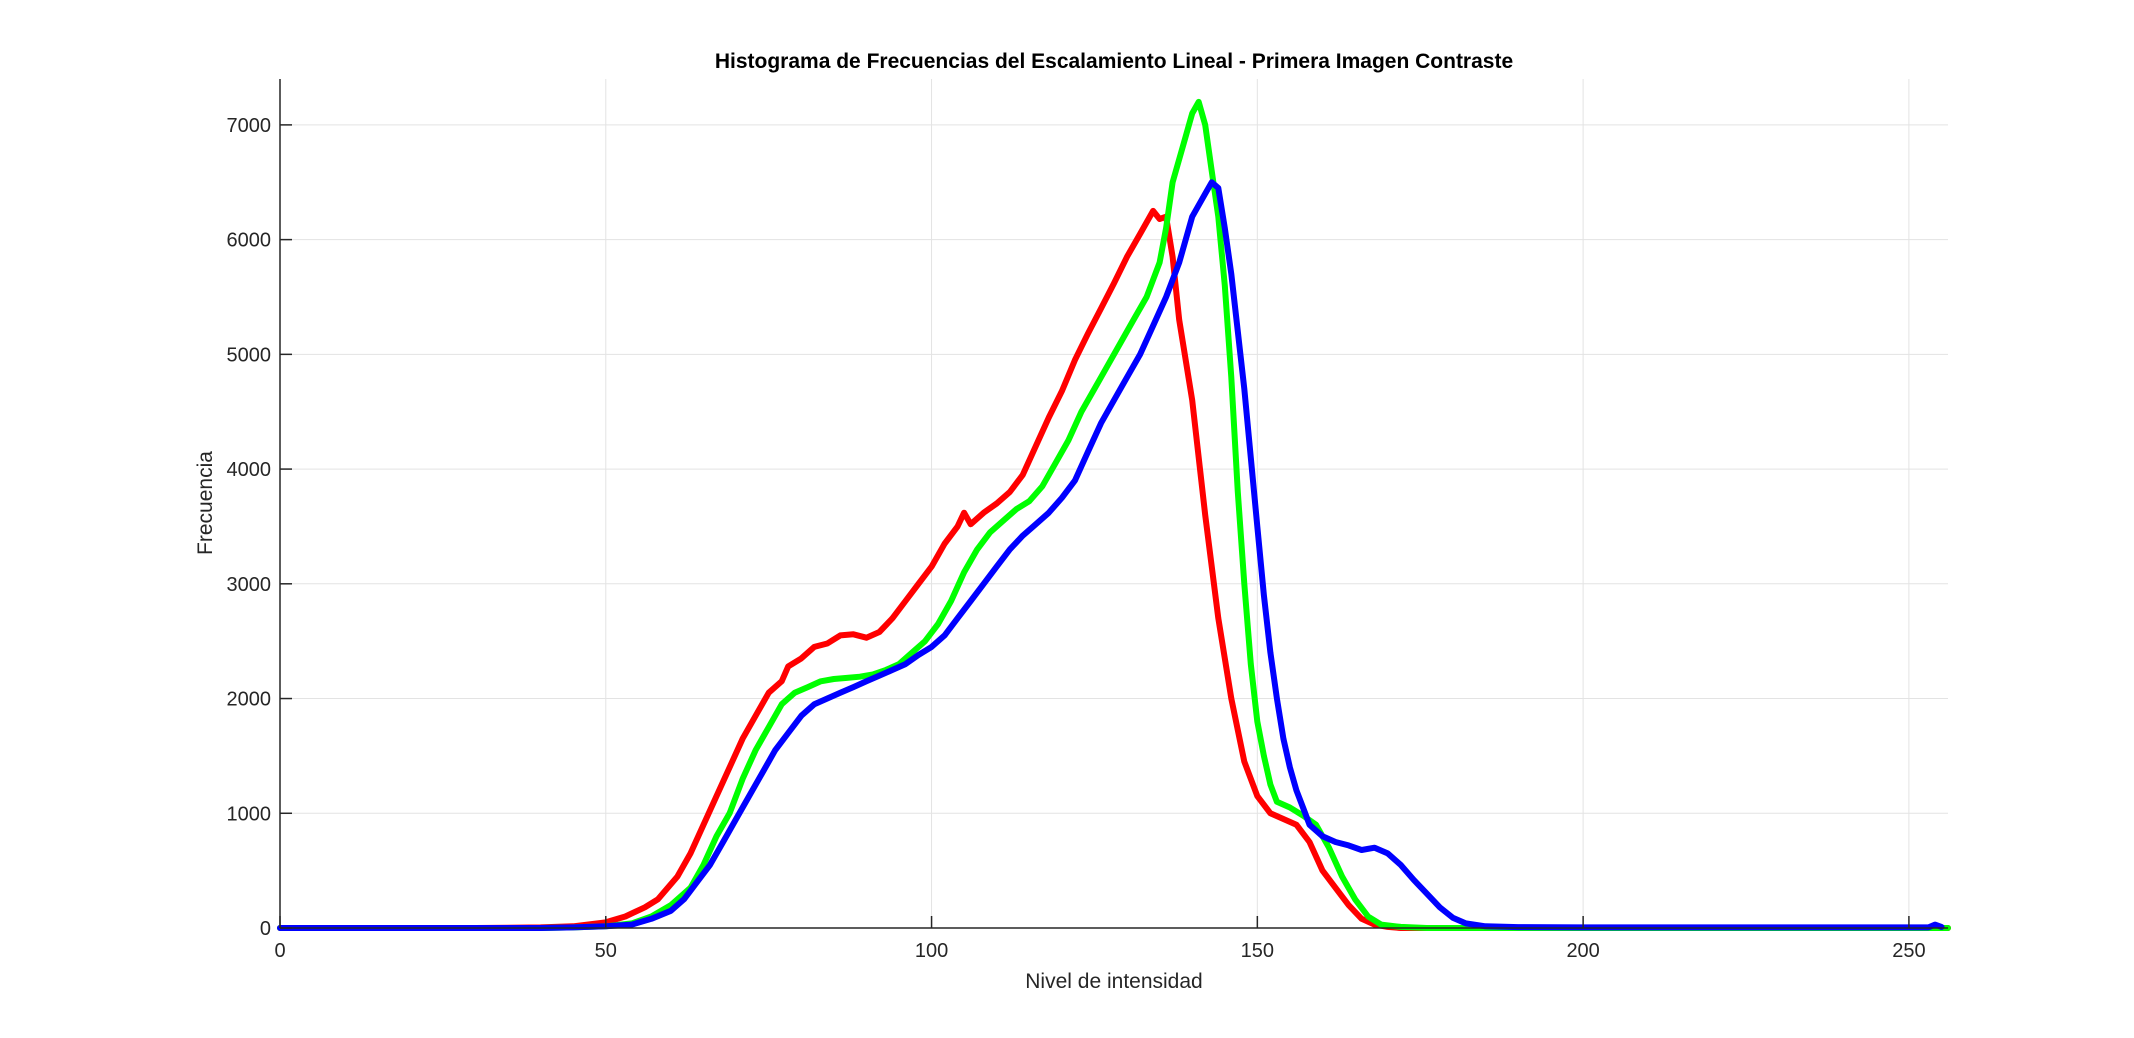 The image size is (2134, 1038). Describe the element at coordinates (249, 241) in the screenshot. I see `y-tick-label: 6000` at that location.